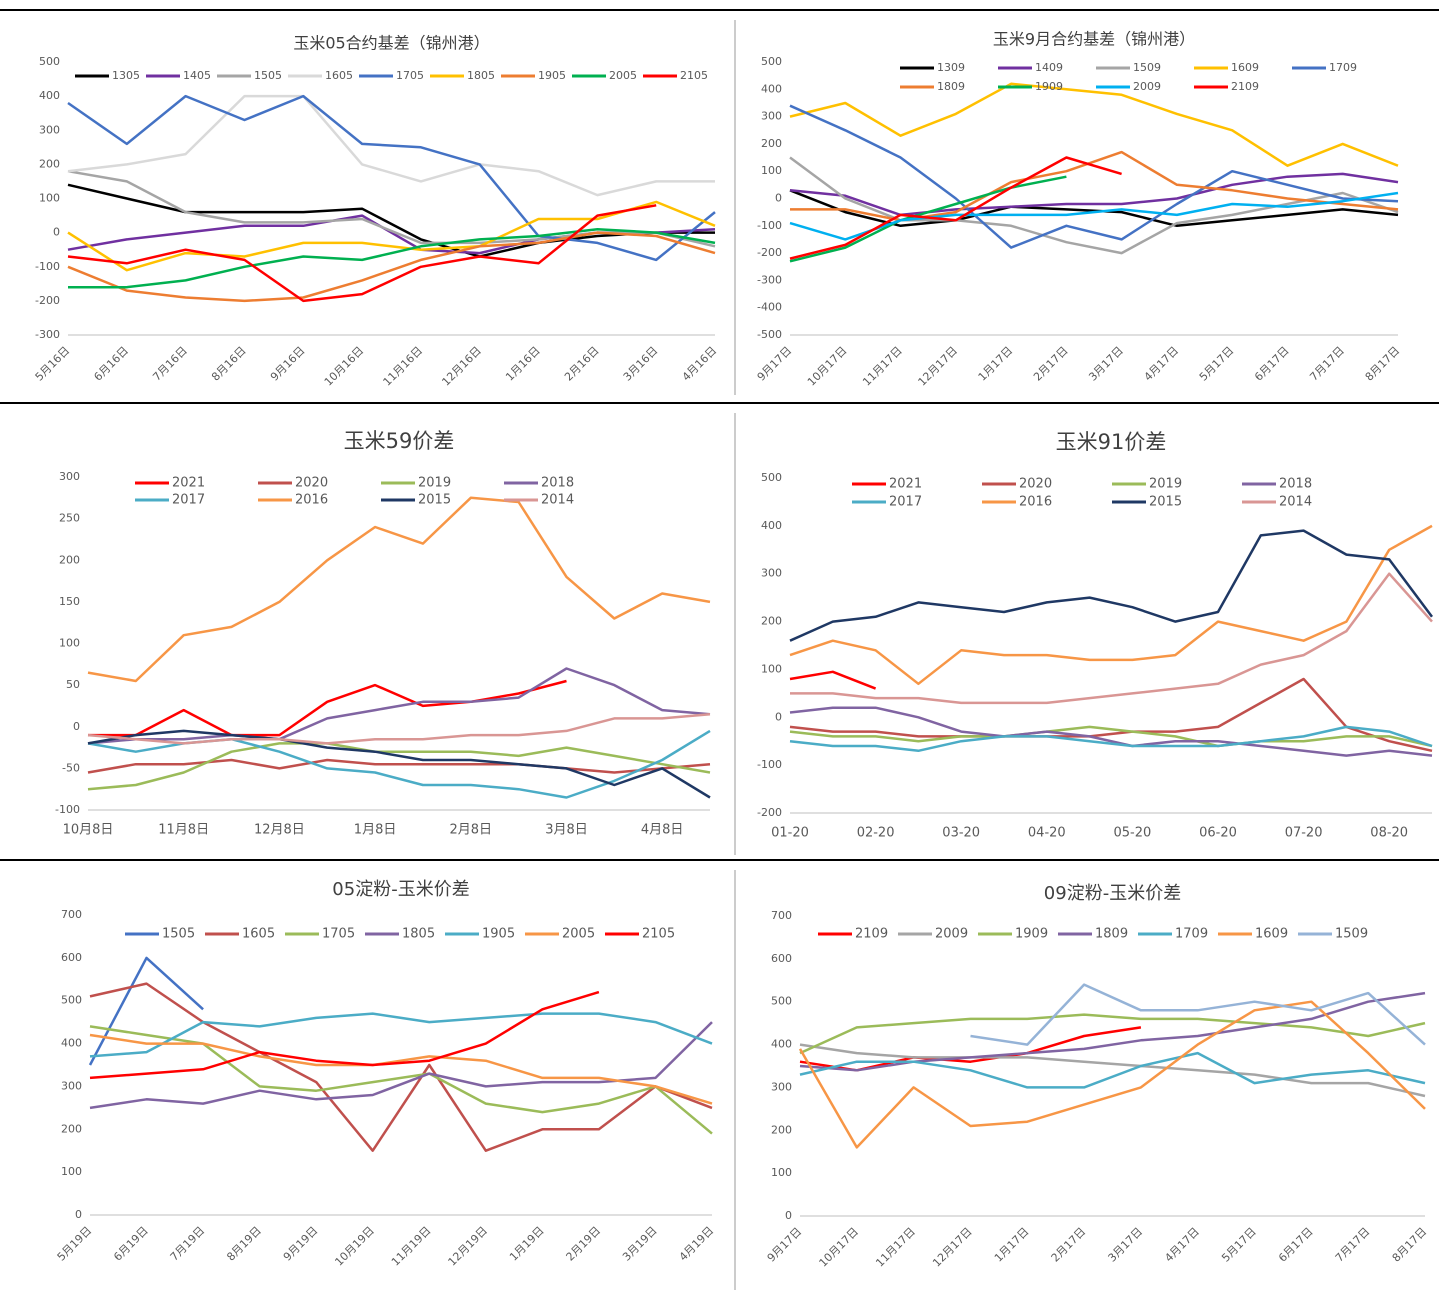 The width and height of the screenshot is (1439, 1297). Describe the element at coordinates (769, 307) in the screenshot. I see `y-tick-label: -400` at that location.